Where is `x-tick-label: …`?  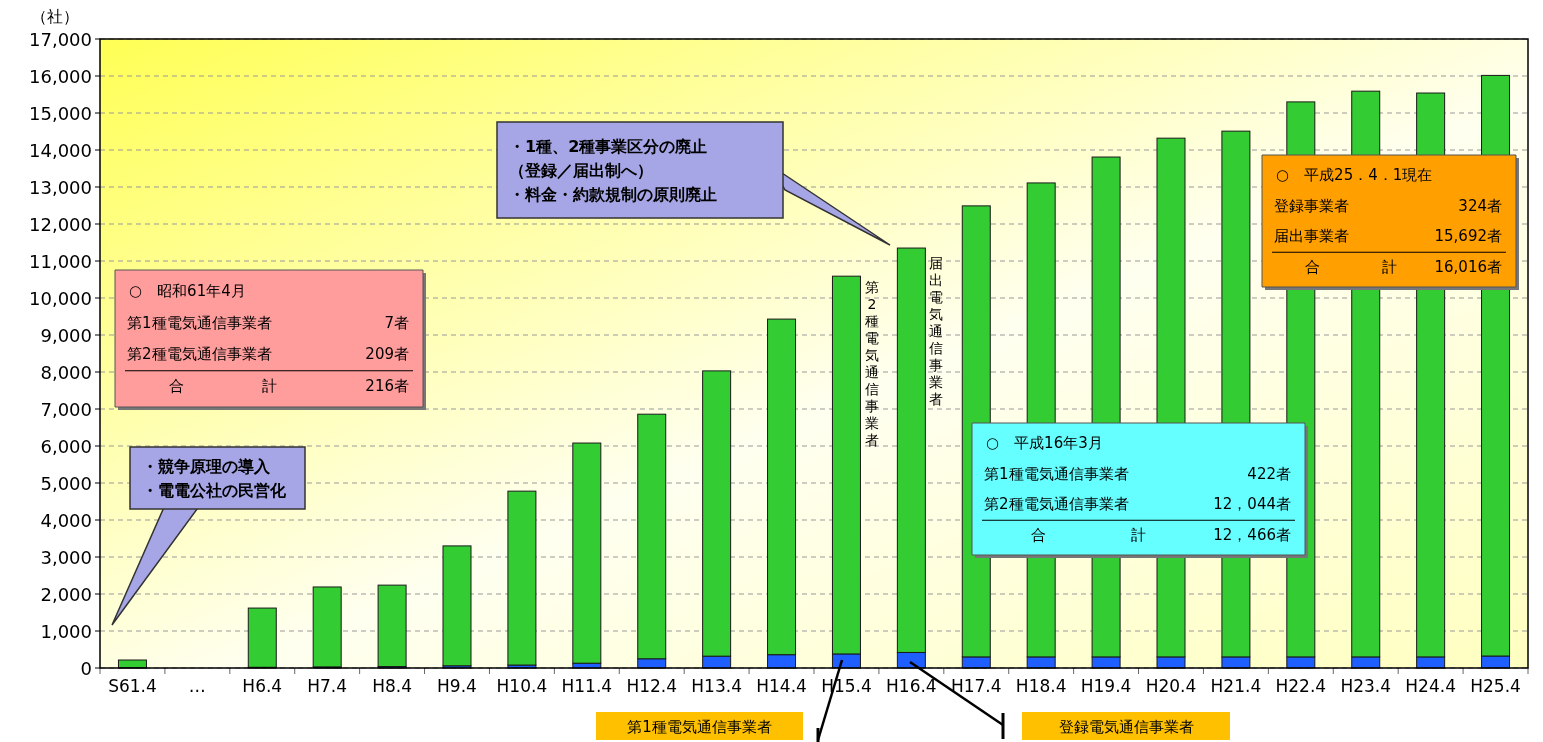
x-tick-label: … is located at coordinates (197, 686).